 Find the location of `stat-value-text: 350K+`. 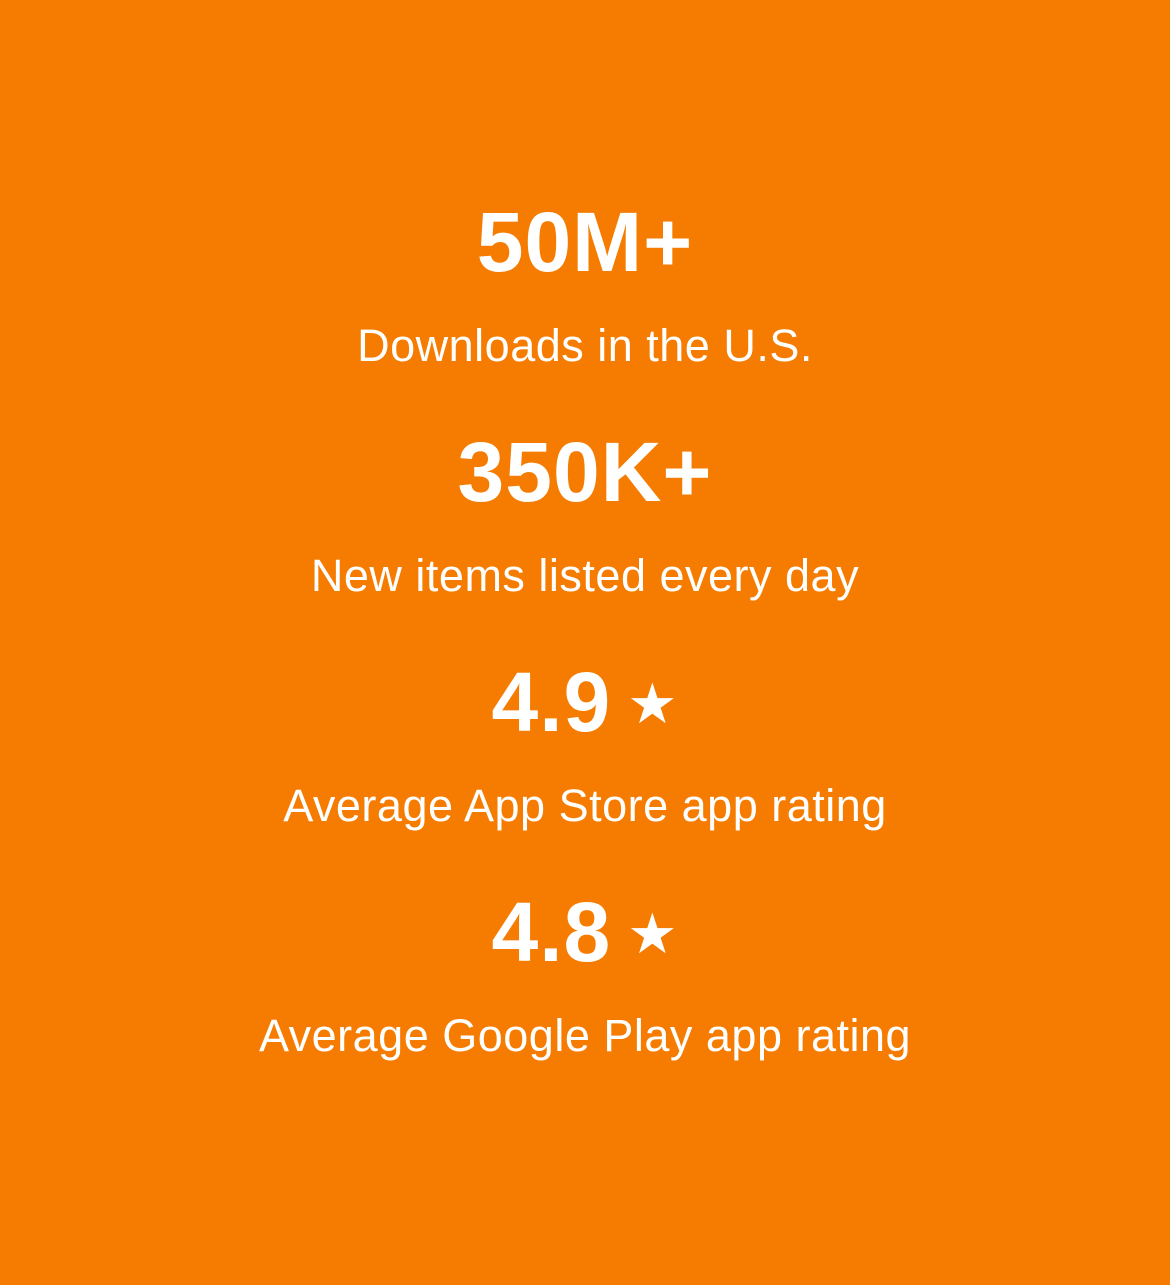

stat-value-text: 350K+ is located at coordinates (585, 472).